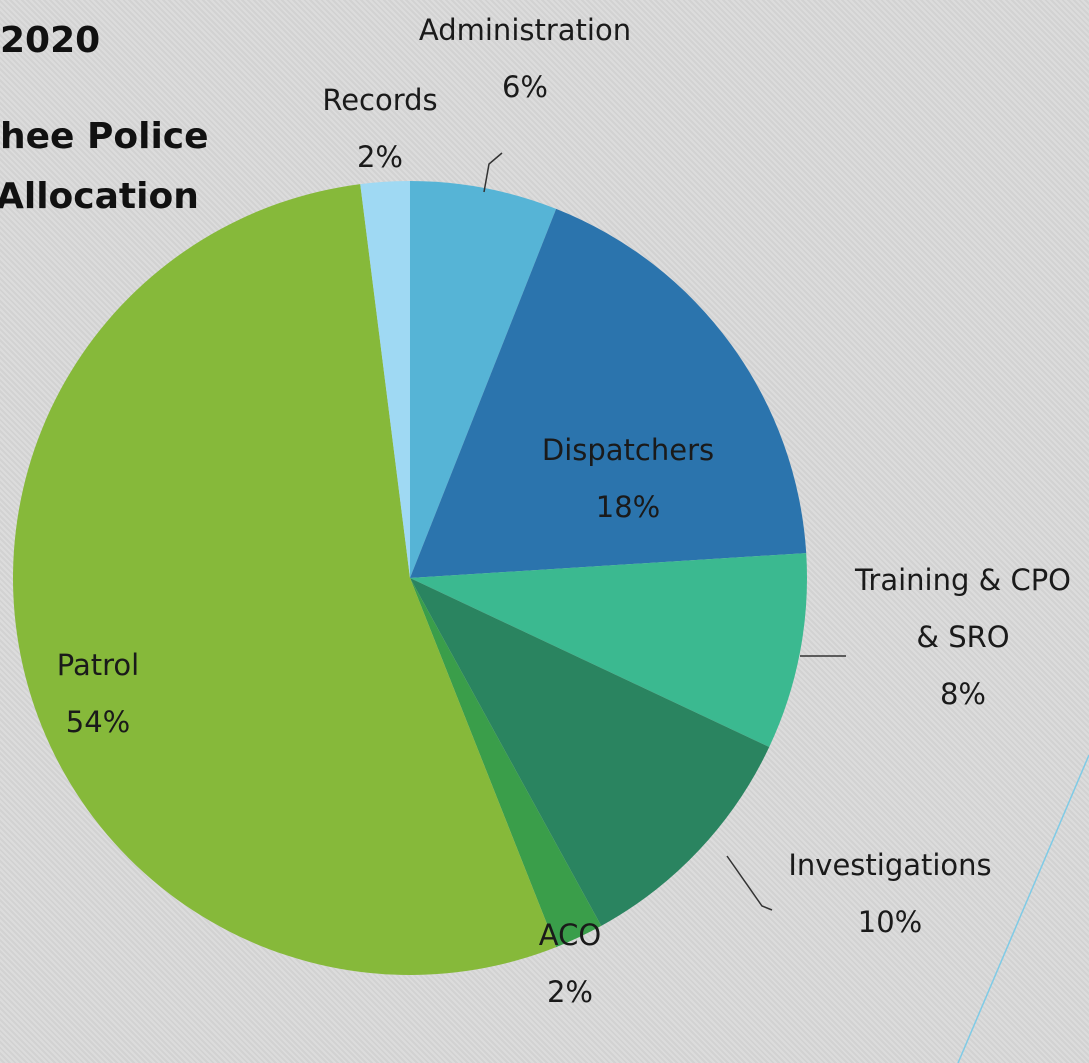  What do you see at coordinates (628, 479) in the screenshot?
I see `slice-label: Dispatchers 18%` at bounding box center [628, 479].